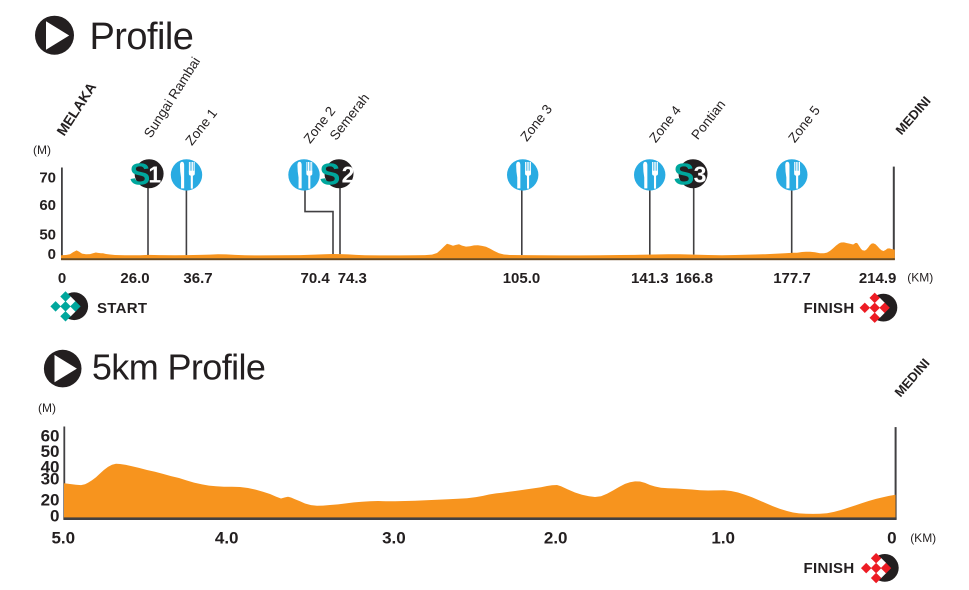  Describe the element at coordinates (804, 124) in the screenshot. I see `svg-text: Zone 5` at that location.